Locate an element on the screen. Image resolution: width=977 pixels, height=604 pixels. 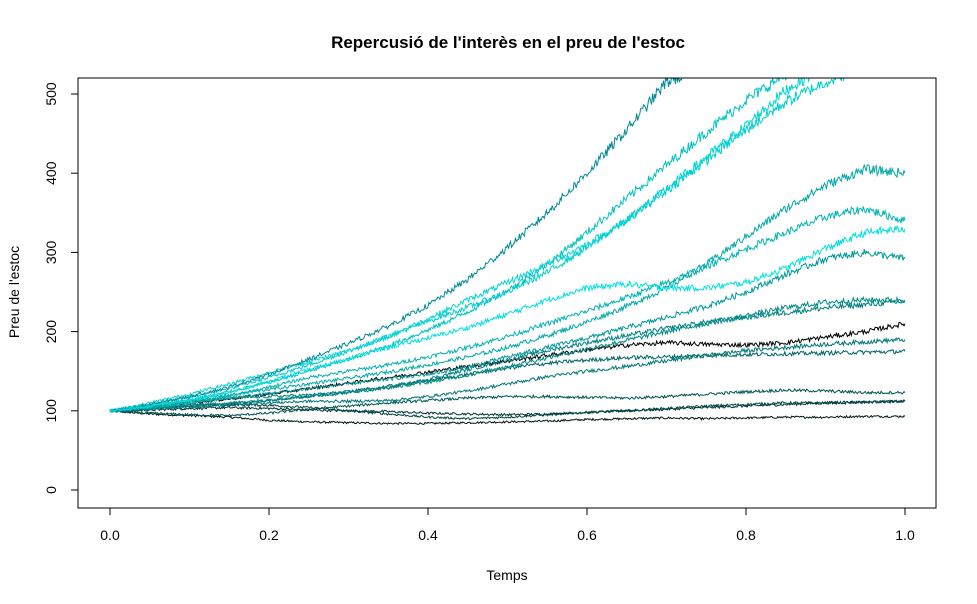
x-tick-label: 0.4 is located at coordinates (428, 535).